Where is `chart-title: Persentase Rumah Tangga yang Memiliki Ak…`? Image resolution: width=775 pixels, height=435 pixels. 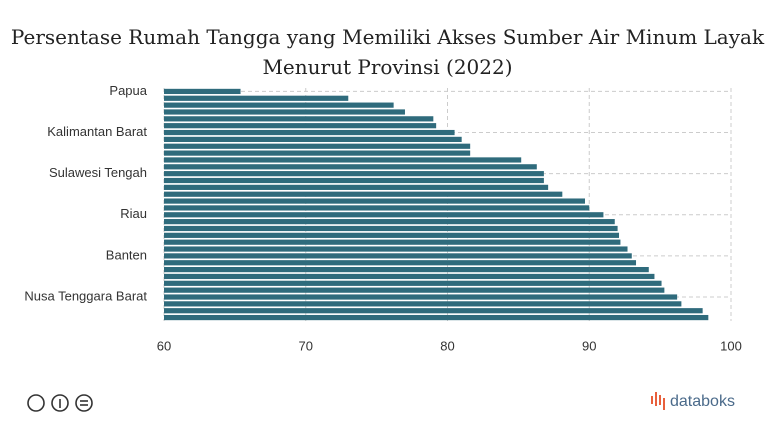
chart-title: Persentase Rumah Tangga yang Memiliki Ak… is located at coordinates (387, 52).